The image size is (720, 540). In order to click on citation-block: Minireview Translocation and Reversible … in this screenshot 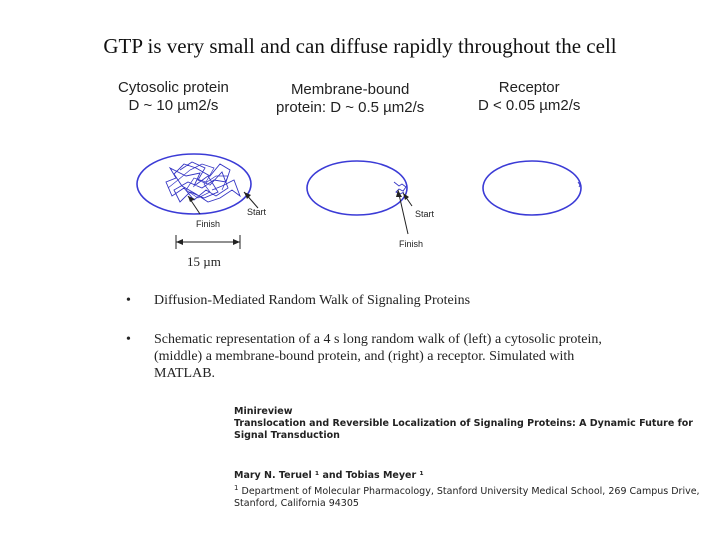, I will do `click(469, 458)`.